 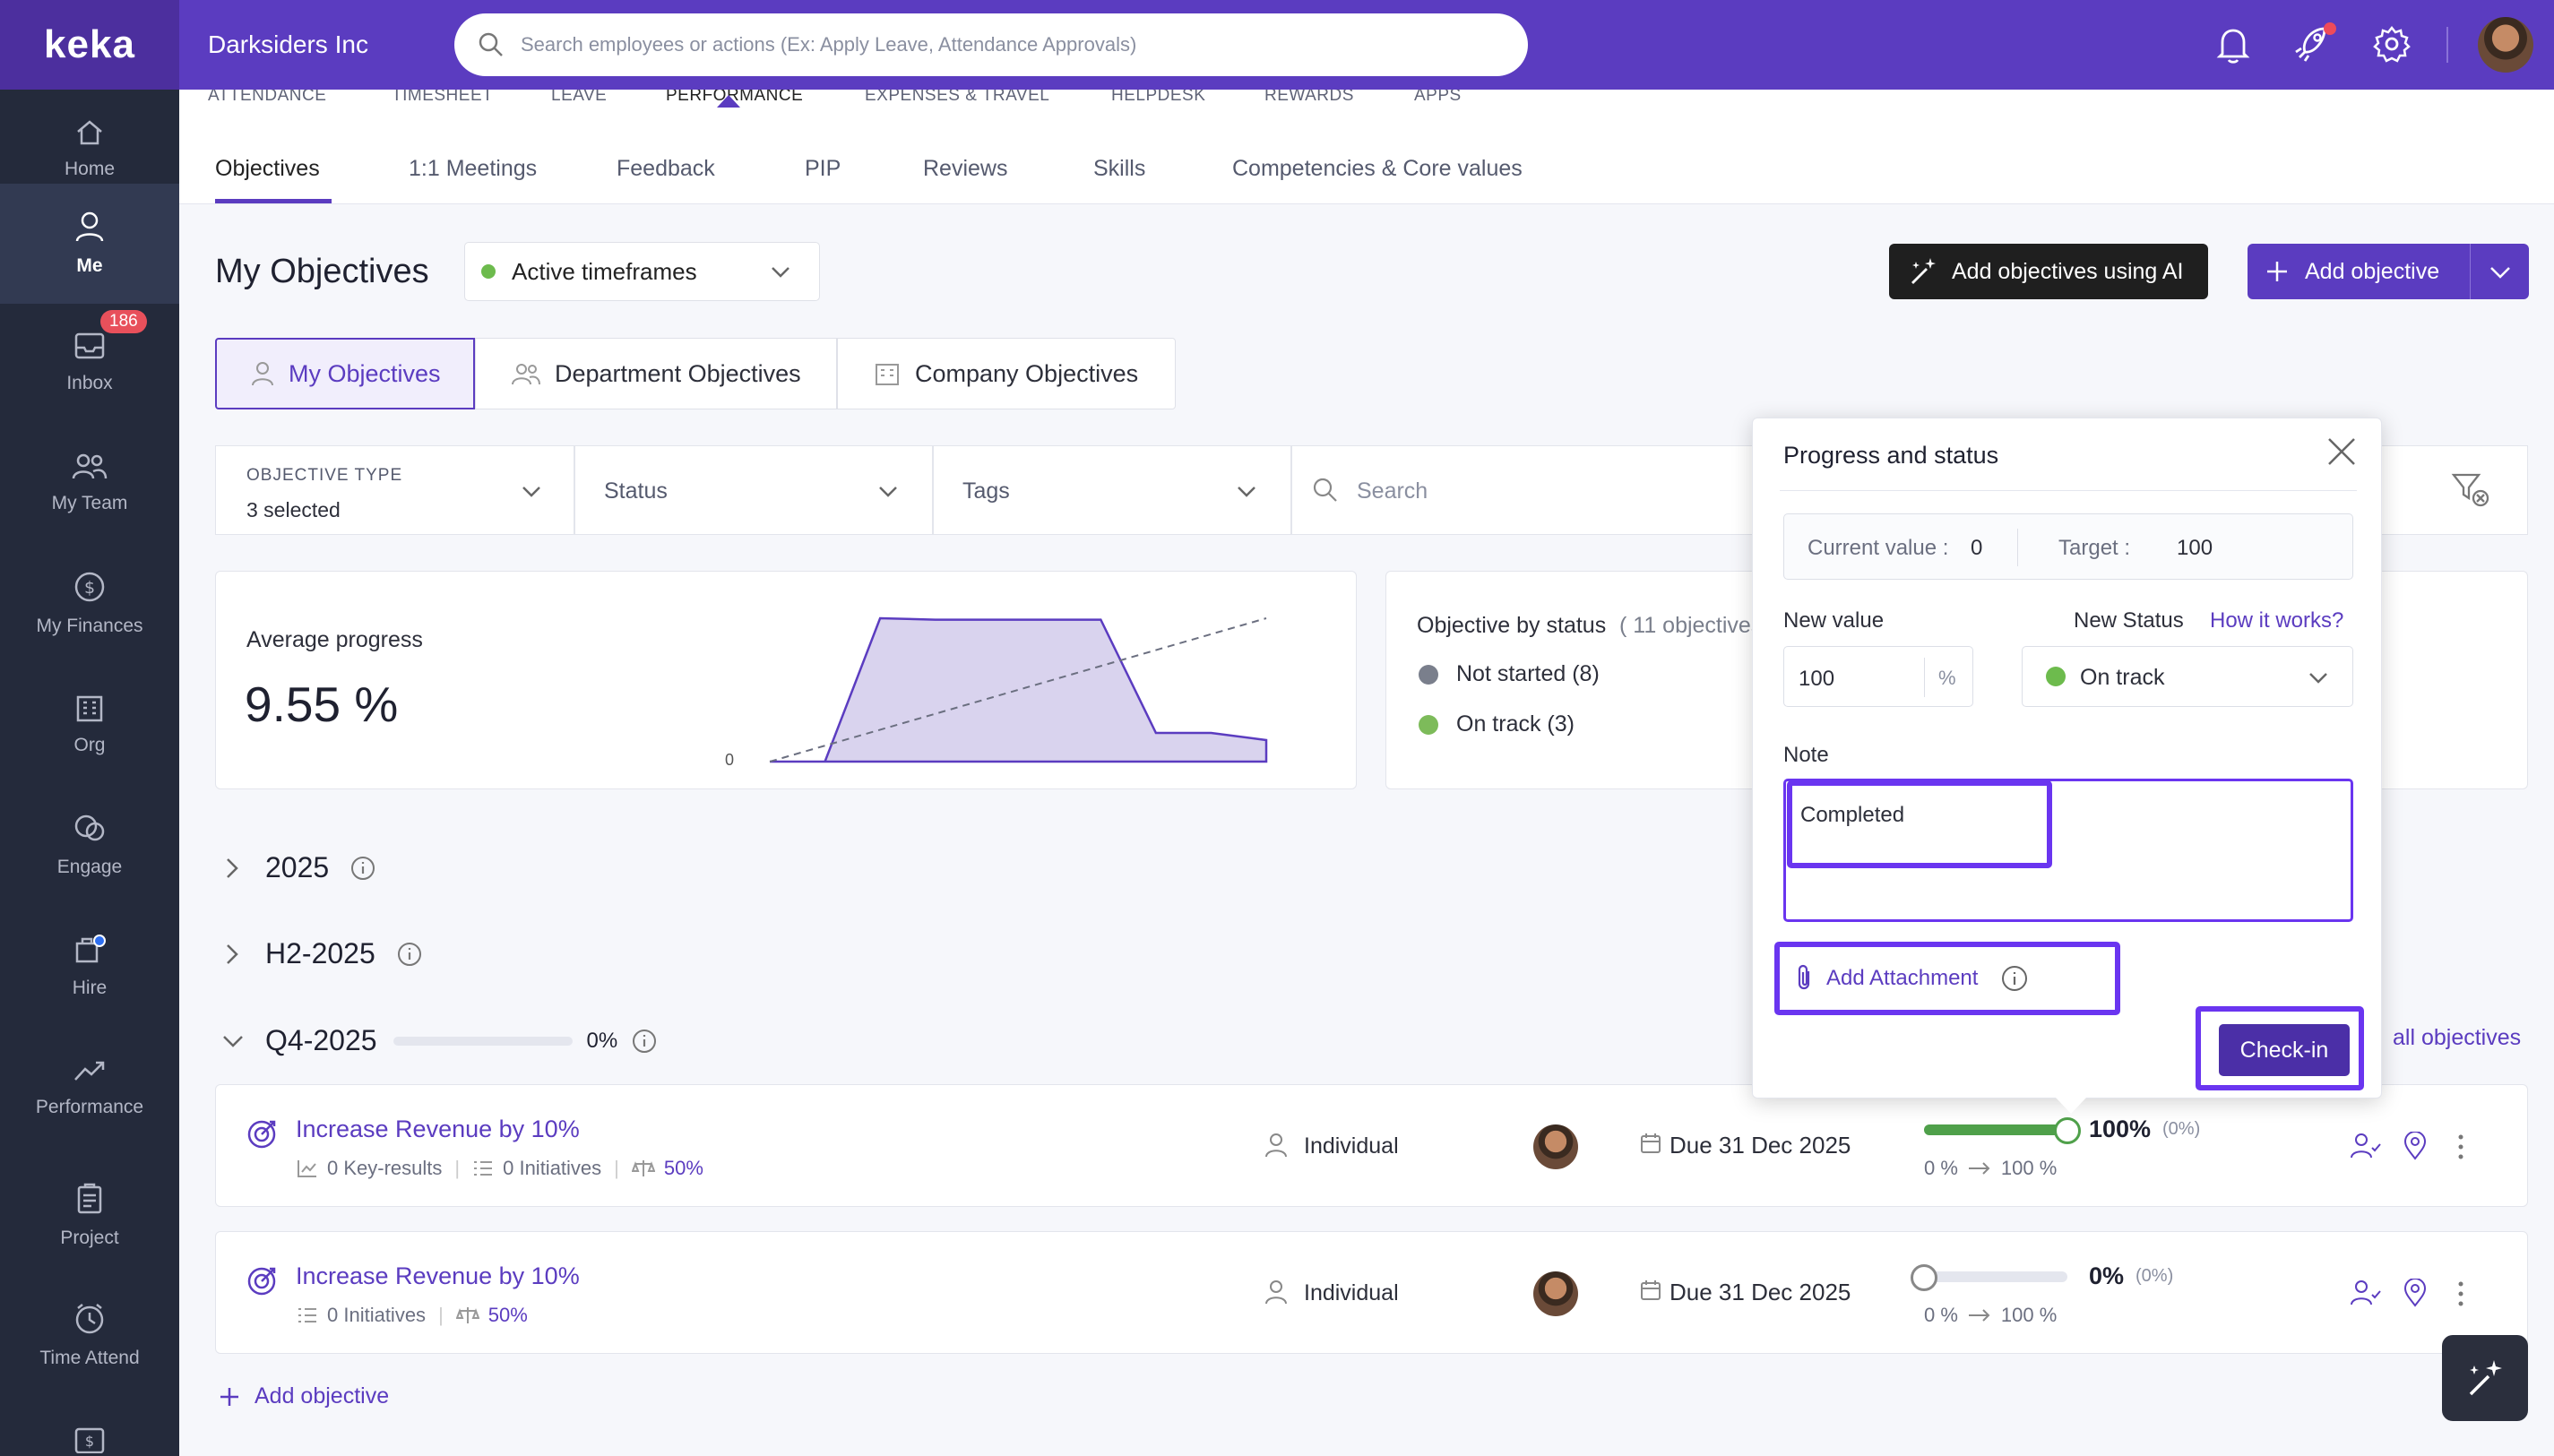 What do you see at coordinates (298, 868) in the screenshot?
I see `timeframe-2025: 2025` at bounding box center [298, 868].